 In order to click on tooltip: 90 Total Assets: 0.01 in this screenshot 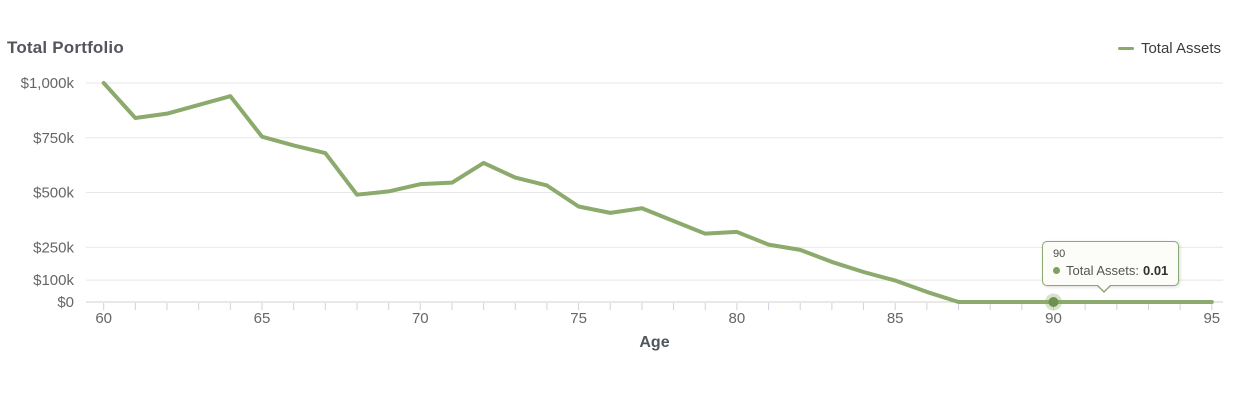, I will do `click(1111, 267)`.